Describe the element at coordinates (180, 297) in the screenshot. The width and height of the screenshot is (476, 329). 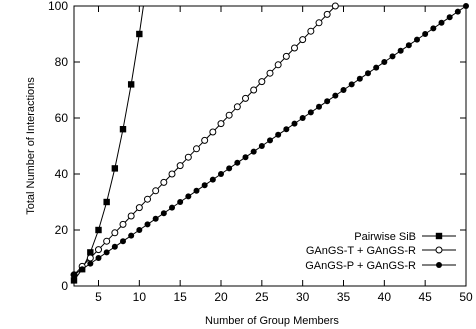
I see `x-tick-label: 15` at that location.